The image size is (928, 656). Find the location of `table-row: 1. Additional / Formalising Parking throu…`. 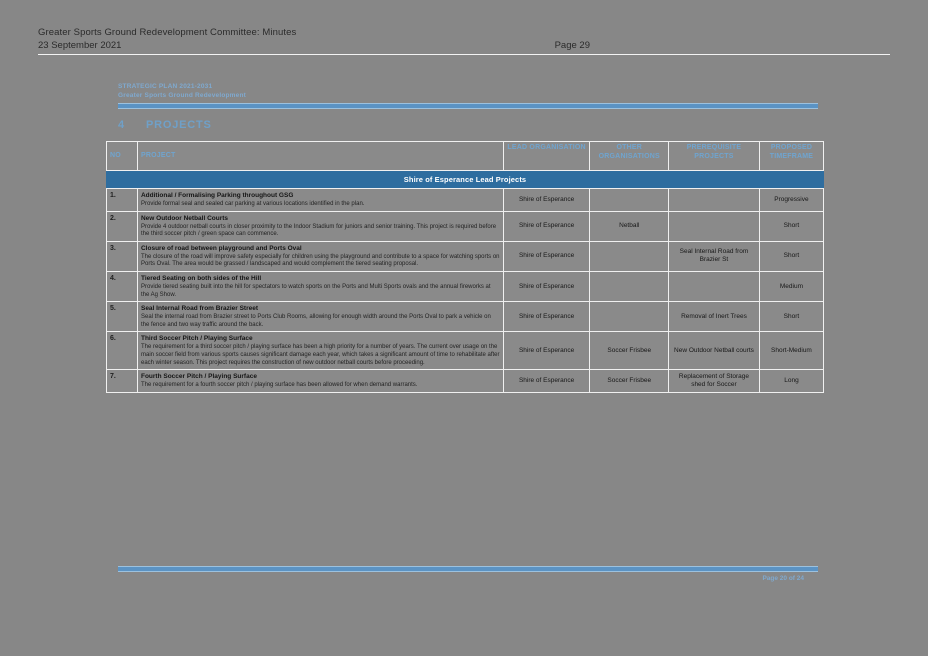

table-row: 1. Additional / Formalising Parking throu… is located at coordinates (465, 200).